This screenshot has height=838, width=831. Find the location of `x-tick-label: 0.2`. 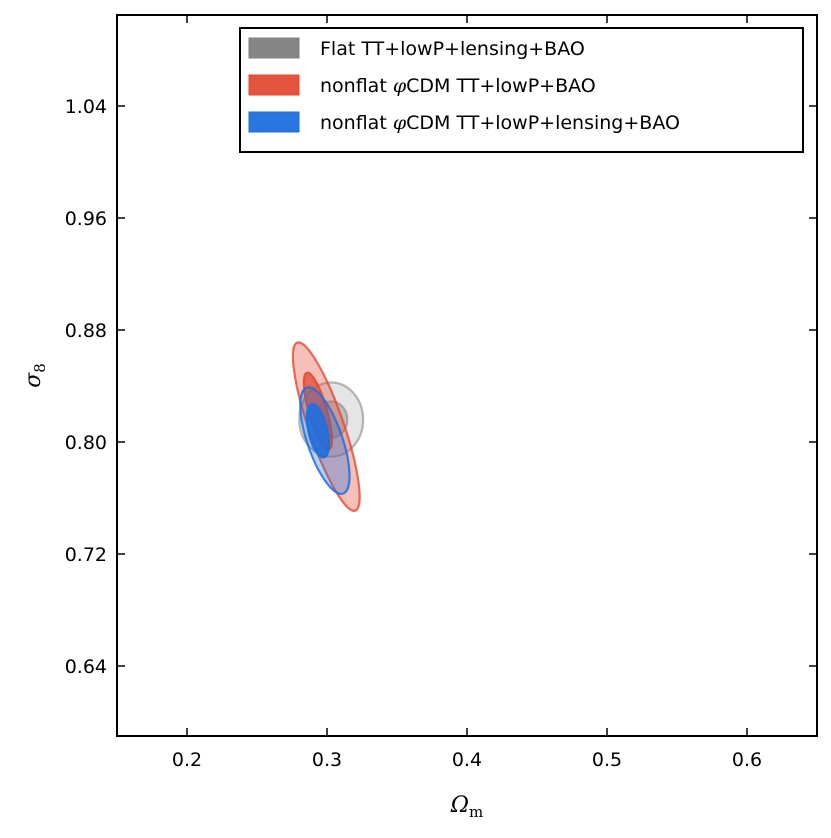

x-tick-label: 0.2 is located at coordinates (187, 760).